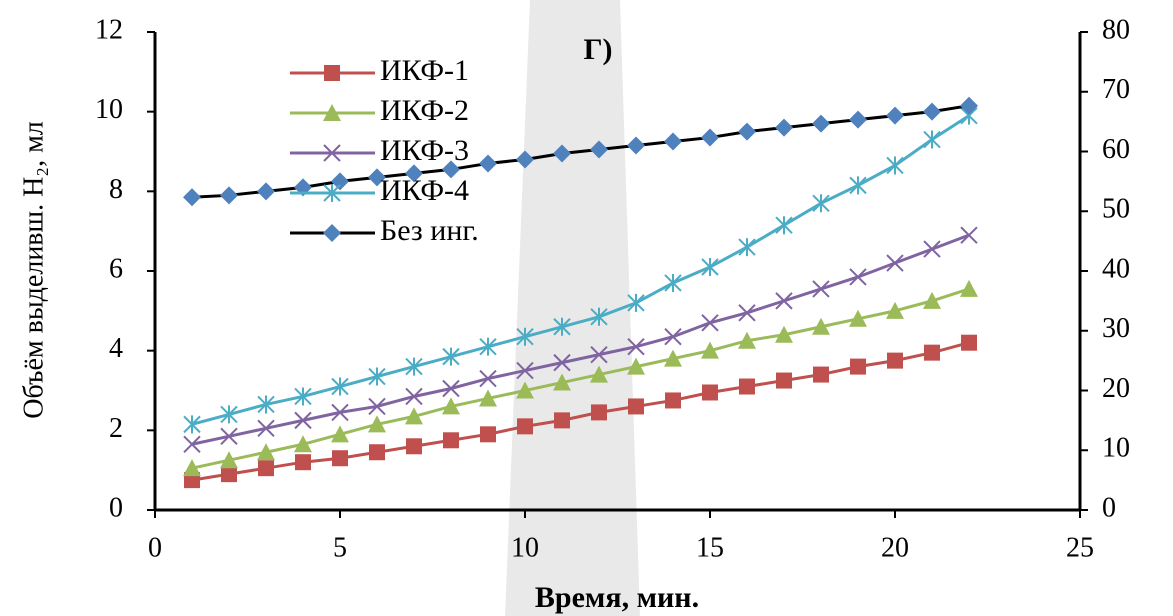  Describe the element at coordinates (109, 29) in the screenshot. I see `y-tick-label: 12` at that location.